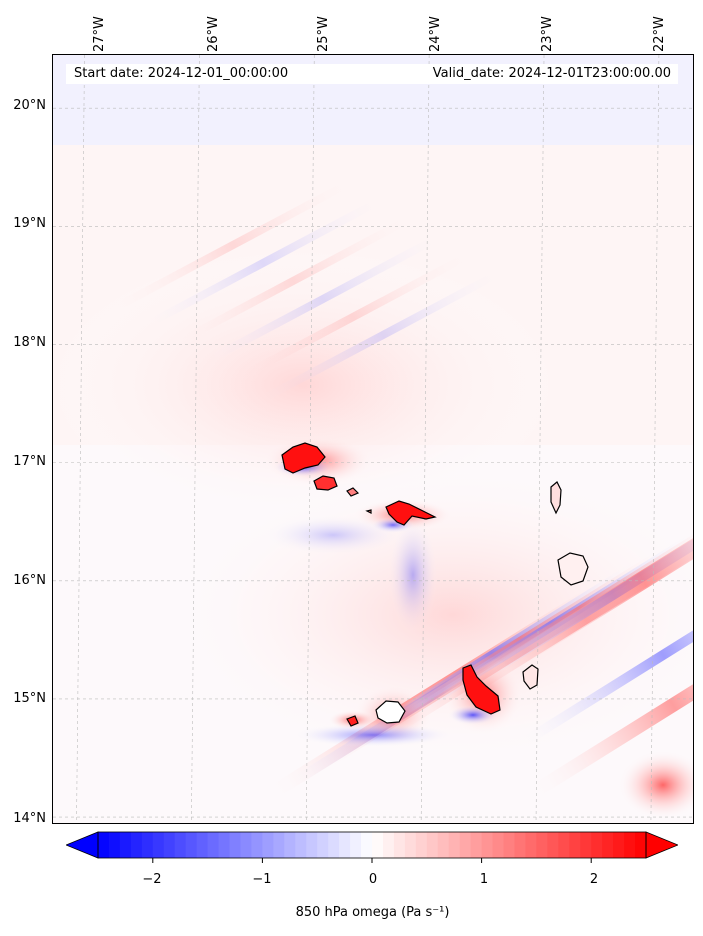  I want to click on lat-label-17n: 17°N, so click(29, 461).